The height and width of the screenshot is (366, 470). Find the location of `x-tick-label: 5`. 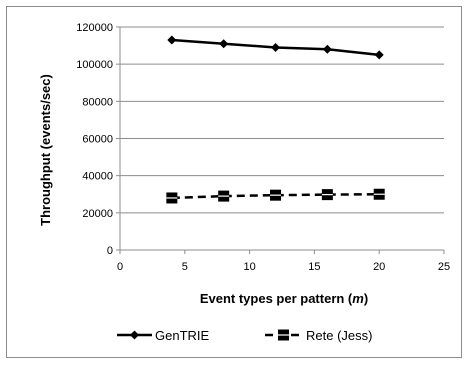

x-tick-label: 5 is located at coordinates (185, 267).